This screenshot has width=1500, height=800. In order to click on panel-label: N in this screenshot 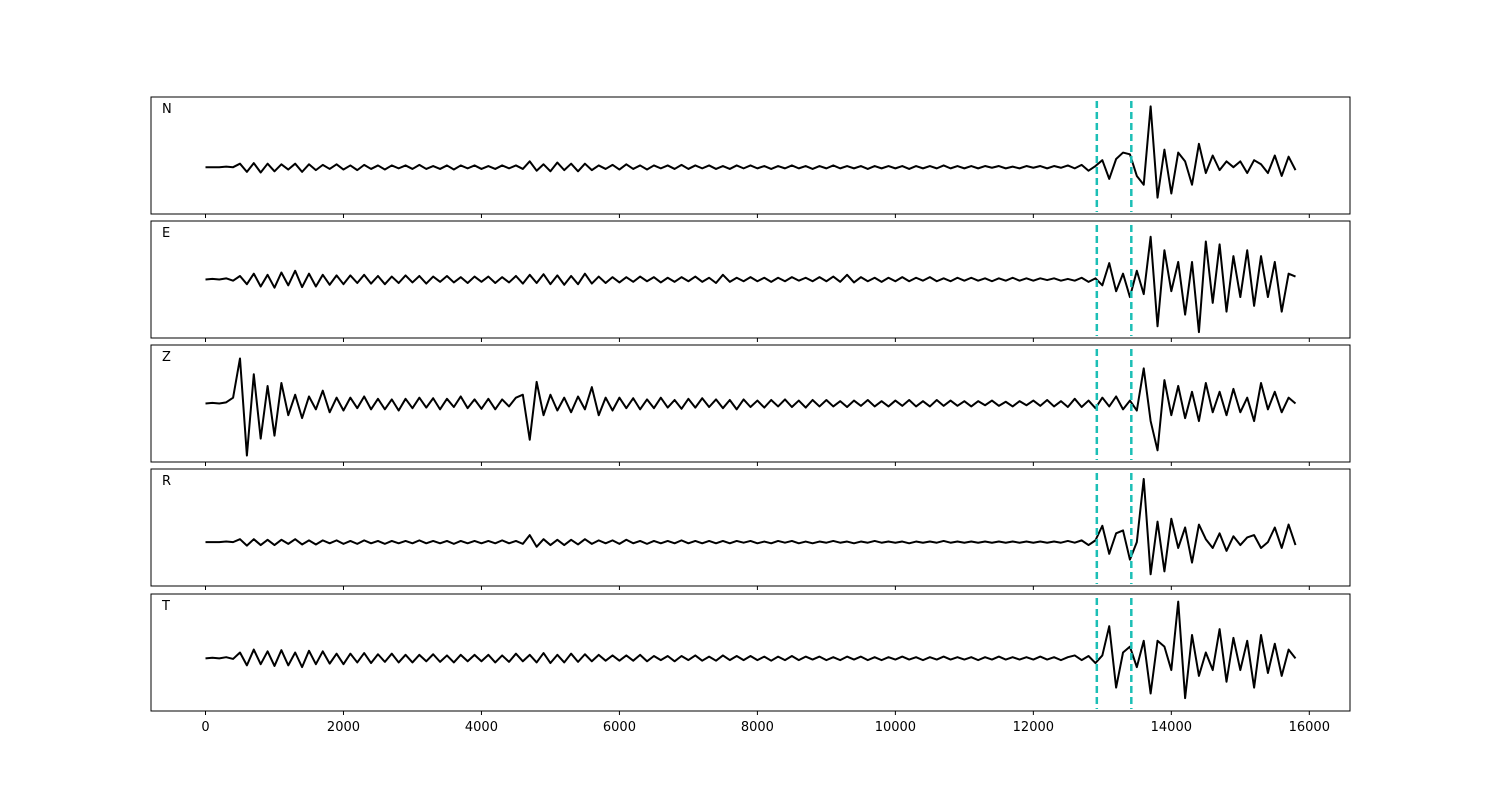, I will do `click(167, 109)`.